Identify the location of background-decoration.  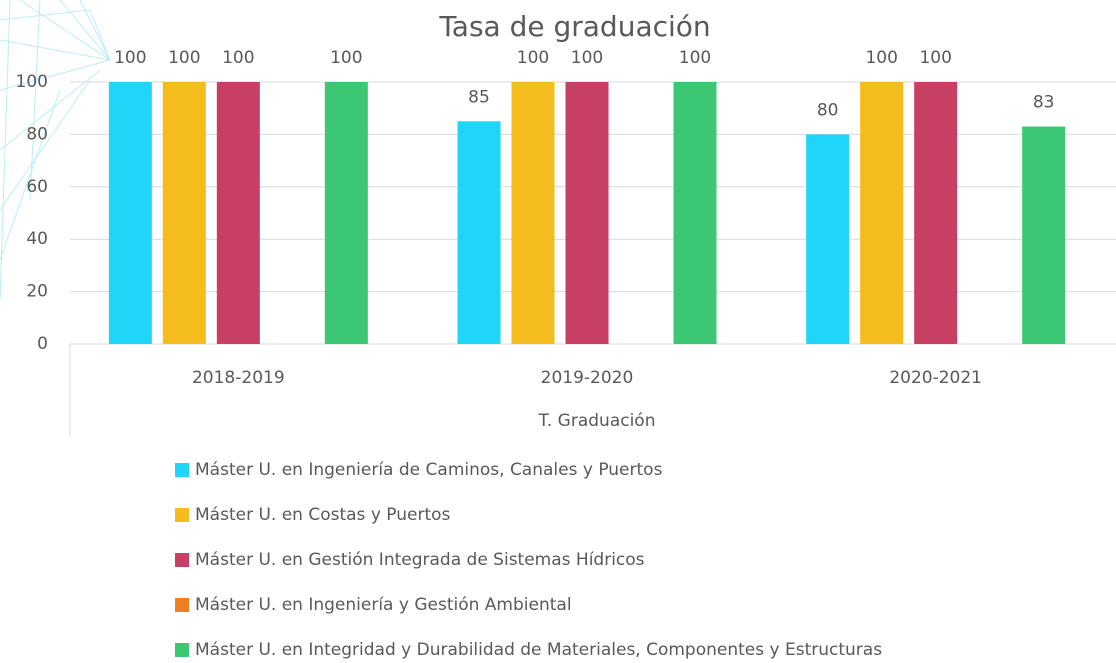
(56, 150).